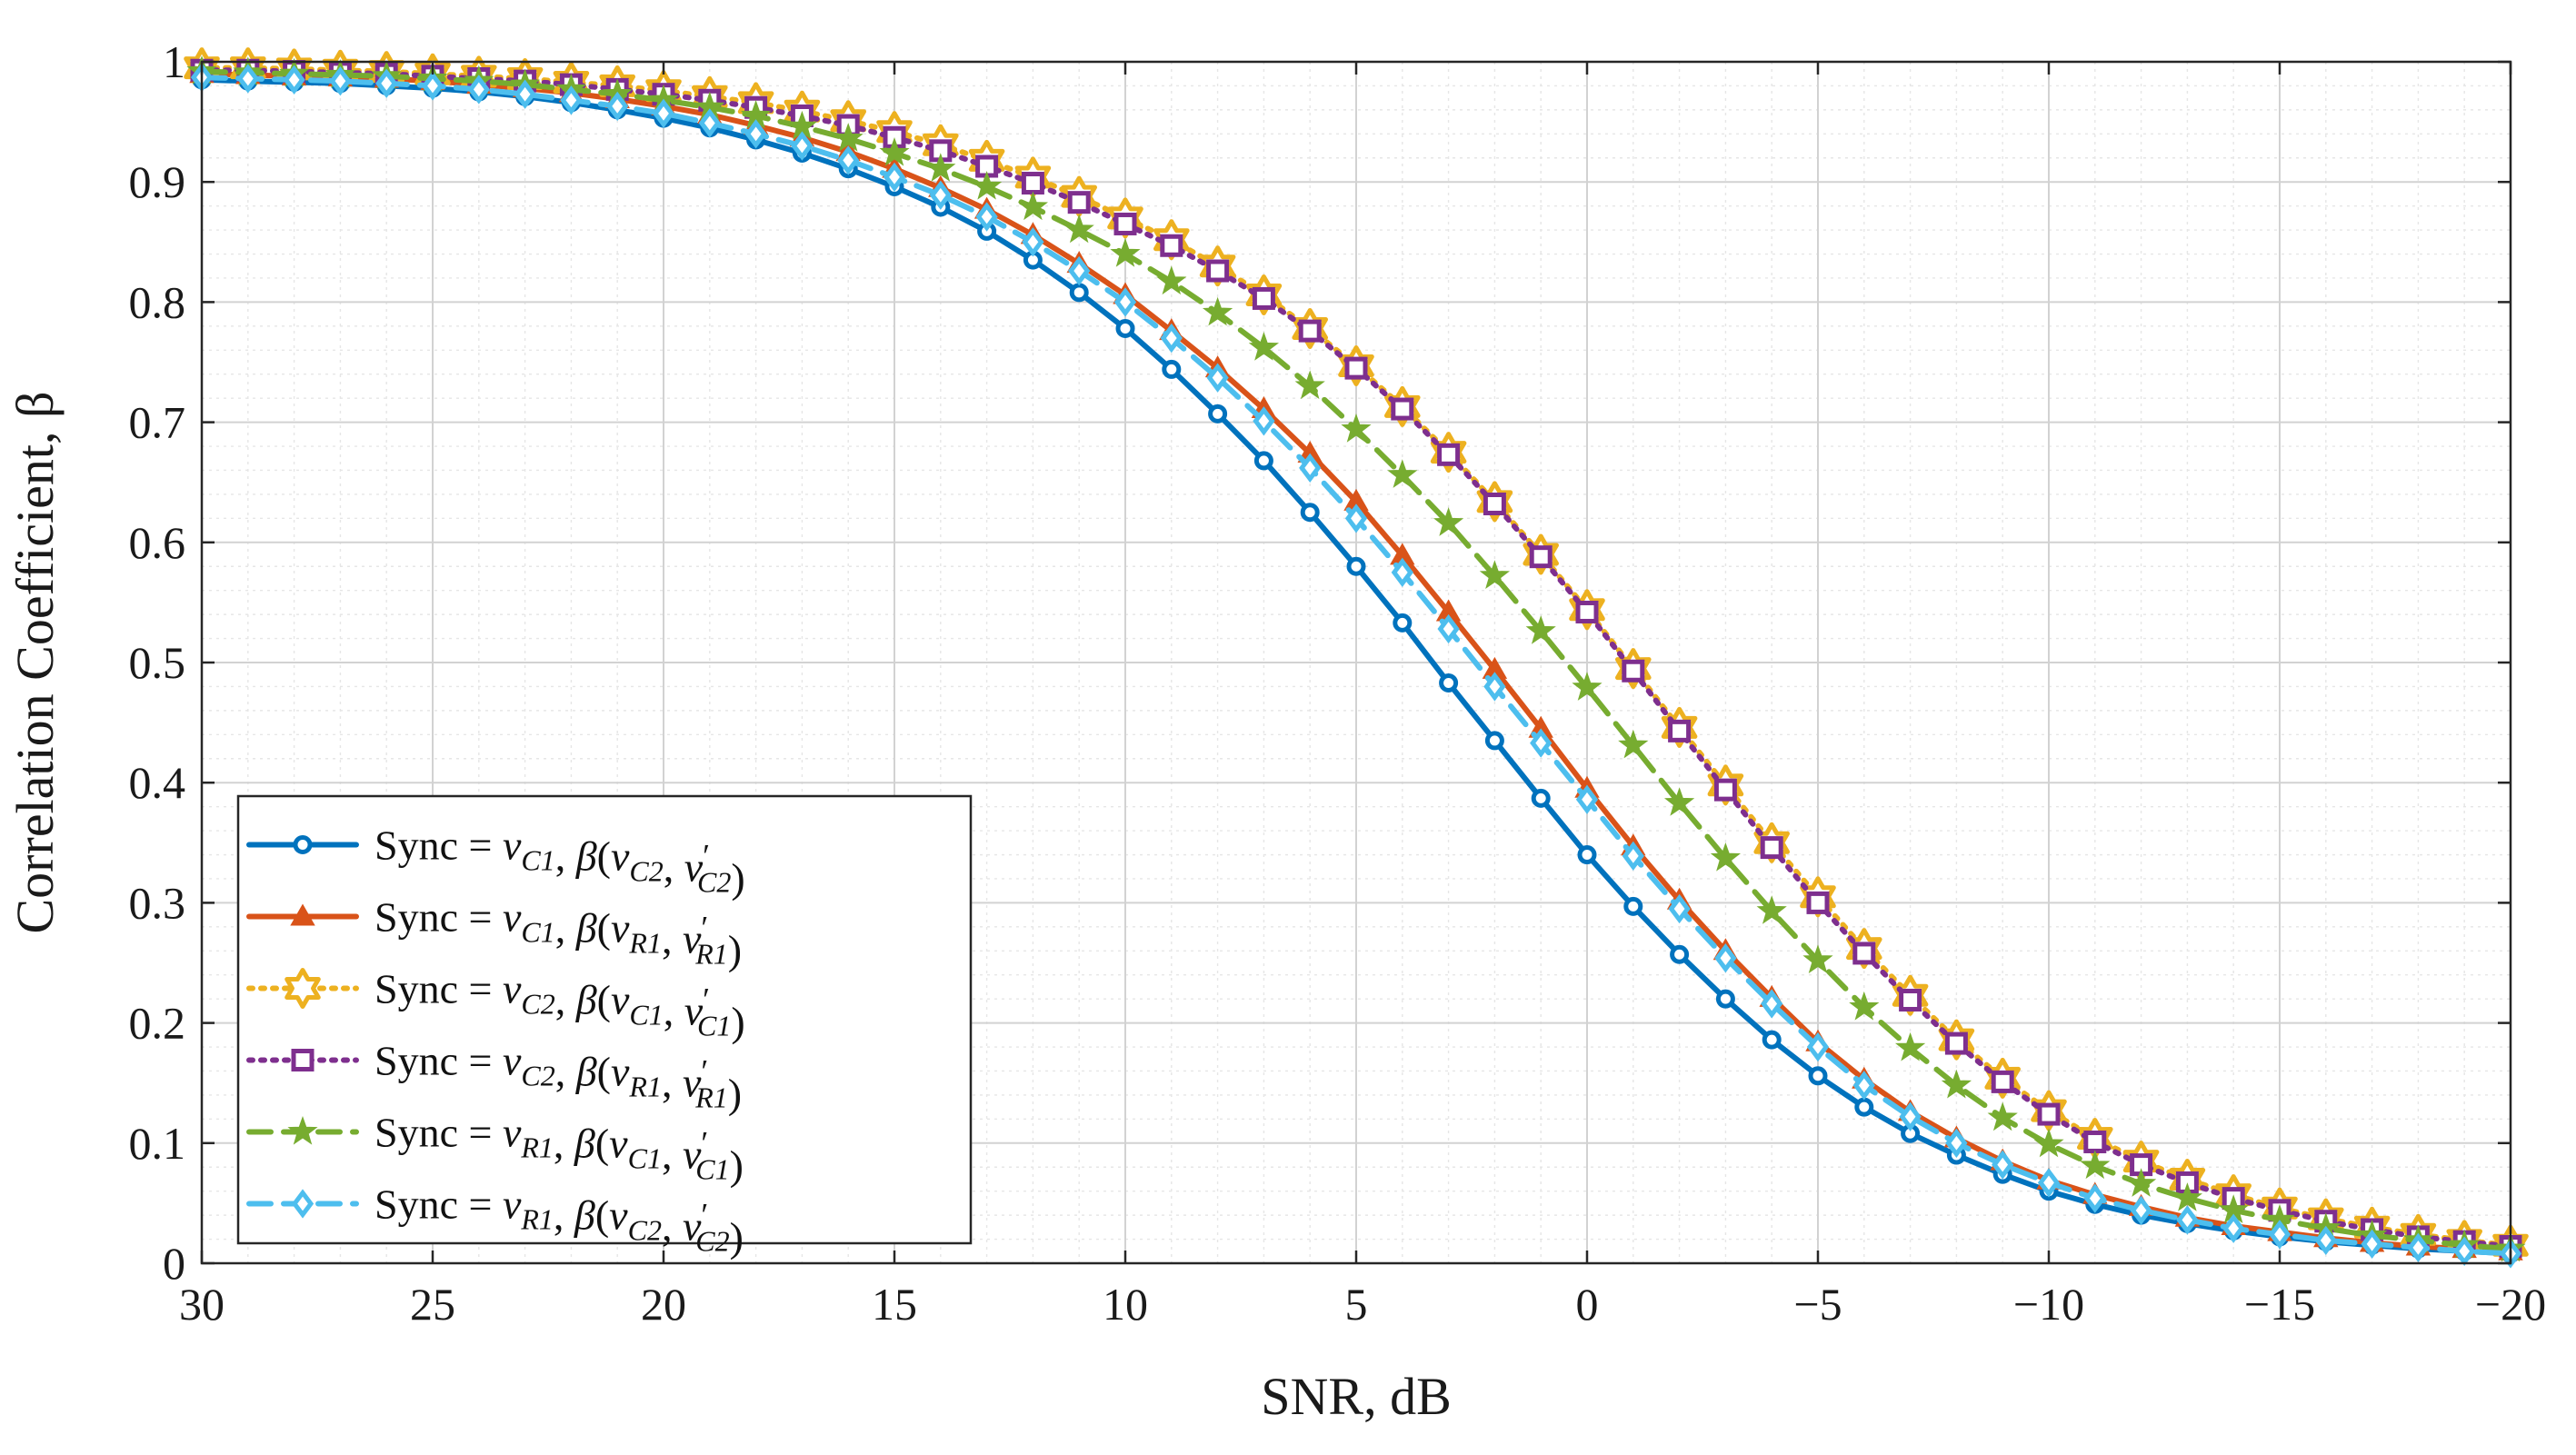  Describe the element at coordinates (432, 1305) in the screenshot. I see `x-tick-label: 25` at that location.